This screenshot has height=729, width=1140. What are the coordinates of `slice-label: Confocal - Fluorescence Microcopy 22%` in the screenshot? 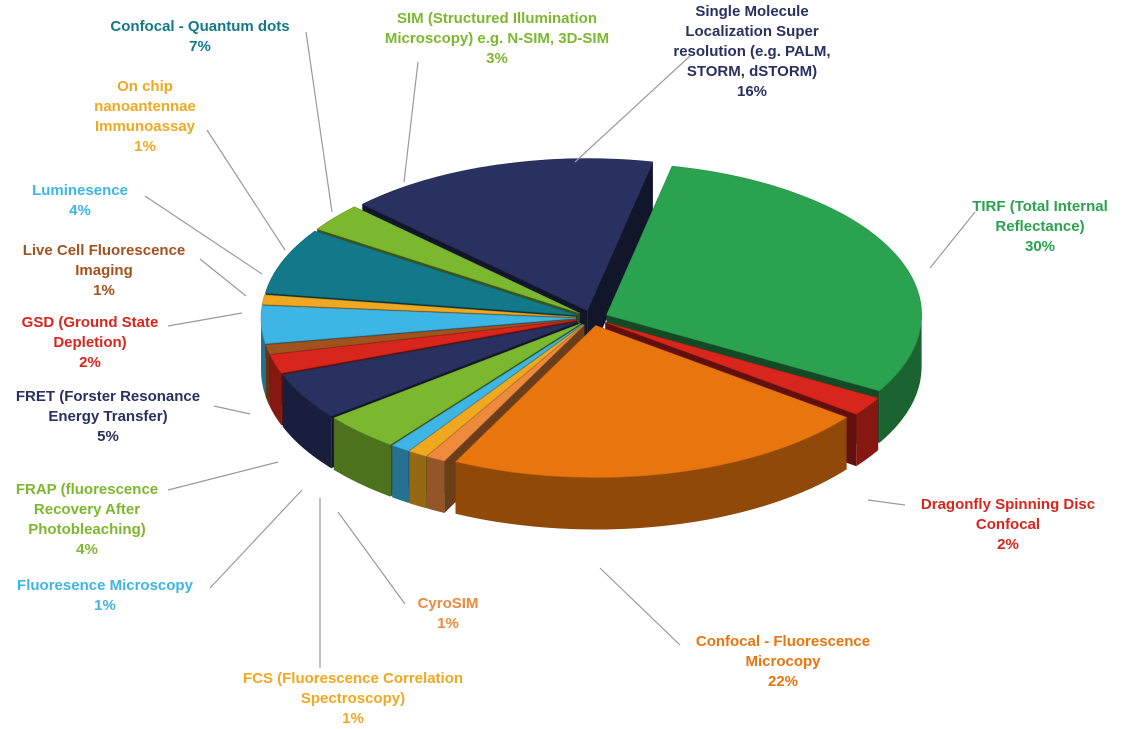 It's located at (783, 662).